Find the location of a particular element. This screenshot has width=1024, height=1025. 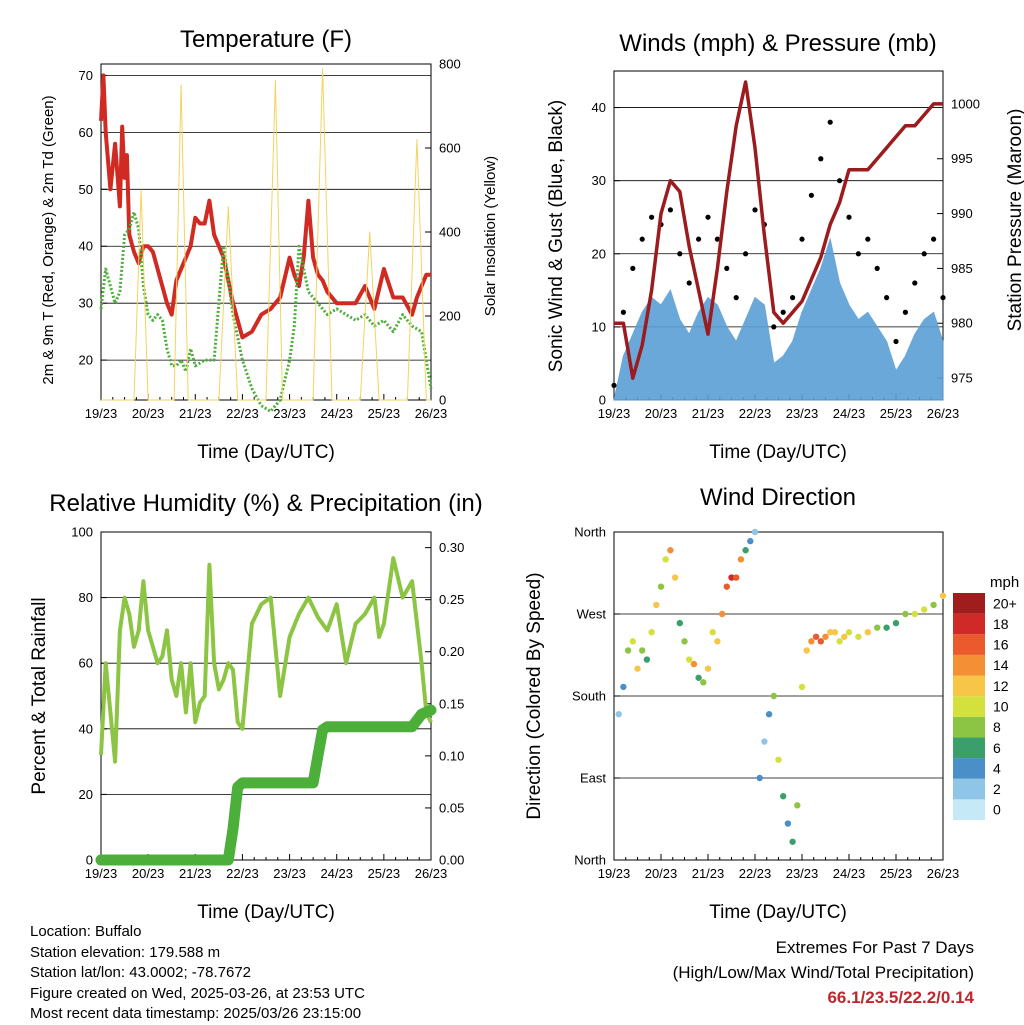

colorbar-label: 6 is located at coordinates (997, 748).